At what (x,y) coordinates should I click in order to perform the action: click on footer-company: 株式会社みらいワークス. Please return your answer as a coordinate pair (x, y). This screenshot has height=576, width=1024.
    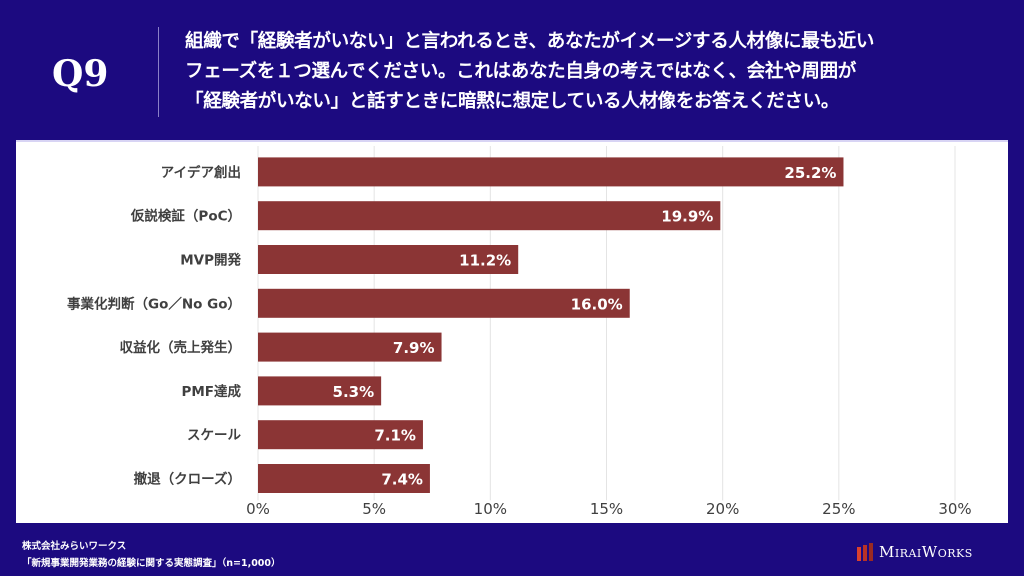
    Looking at the image, I should click on (74, 546).